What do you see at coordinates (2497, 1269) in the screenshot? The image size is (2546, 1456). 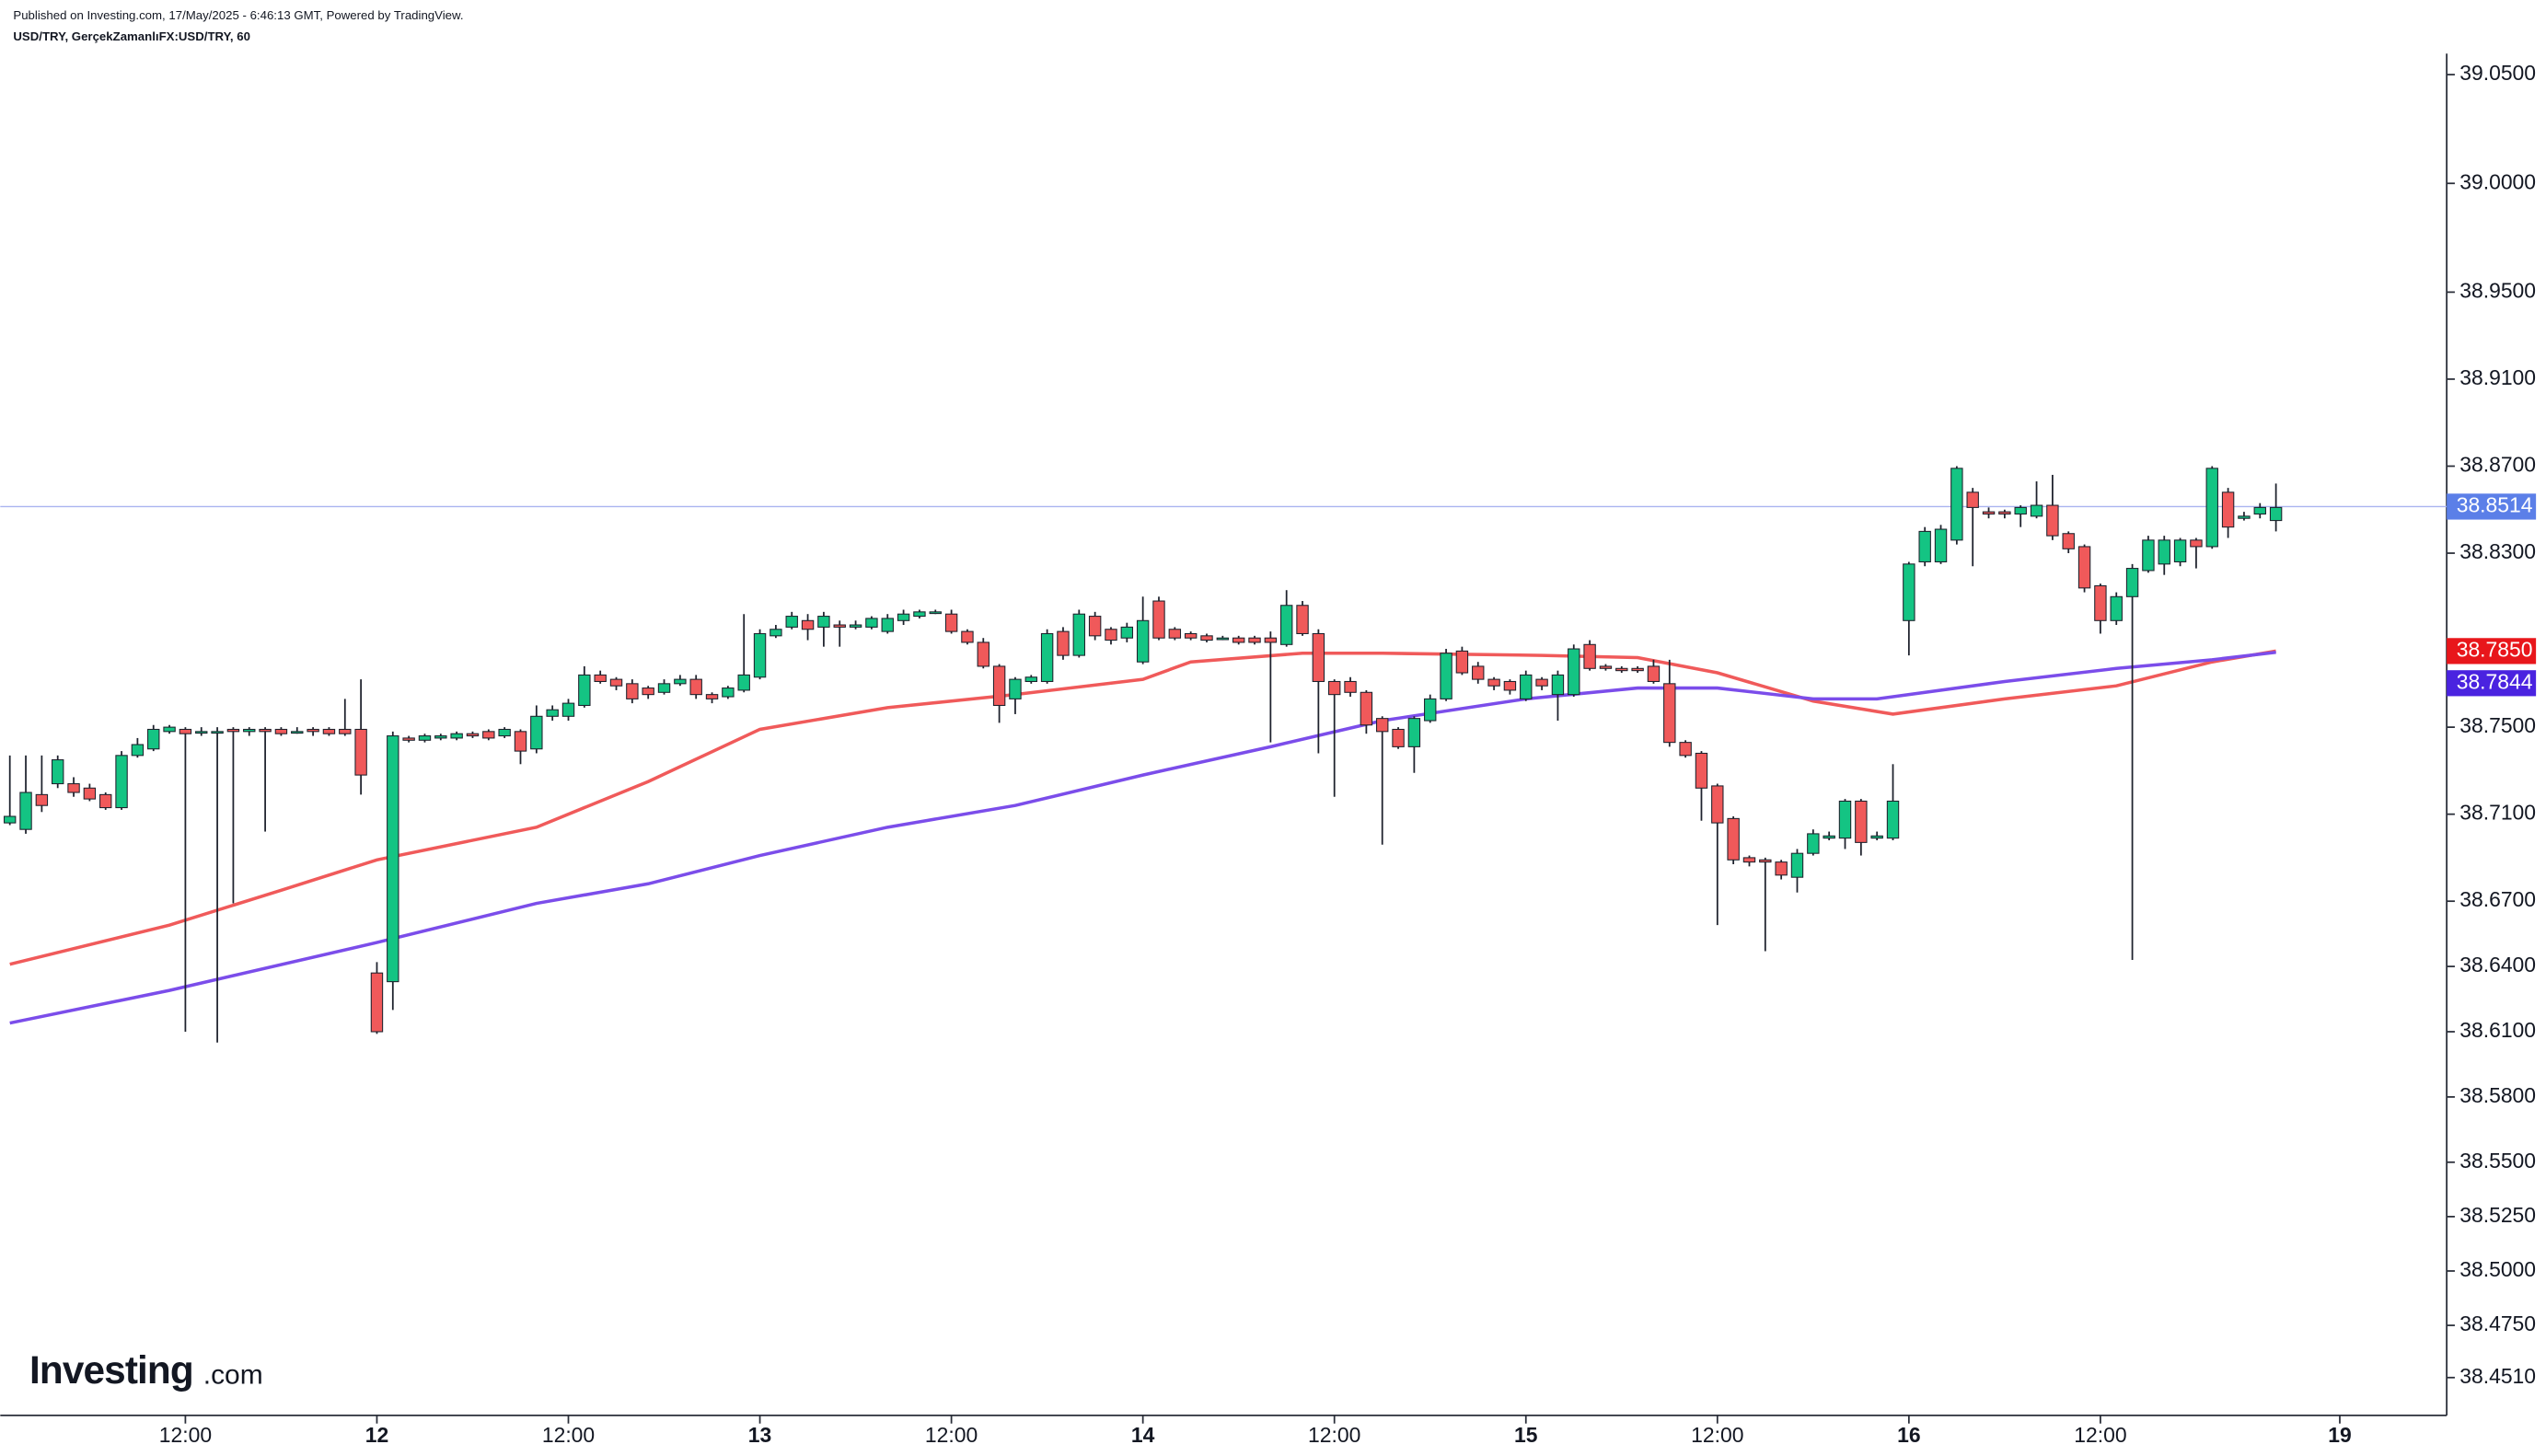 I see `y-tick-label: 38.5000` at bounding box center [2497, 1269].